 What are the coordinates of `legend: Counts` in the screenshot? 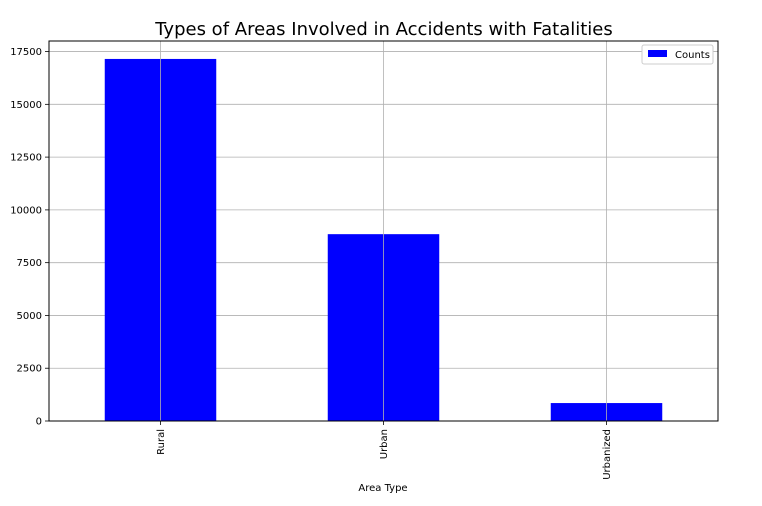 It's located at (677, 54).